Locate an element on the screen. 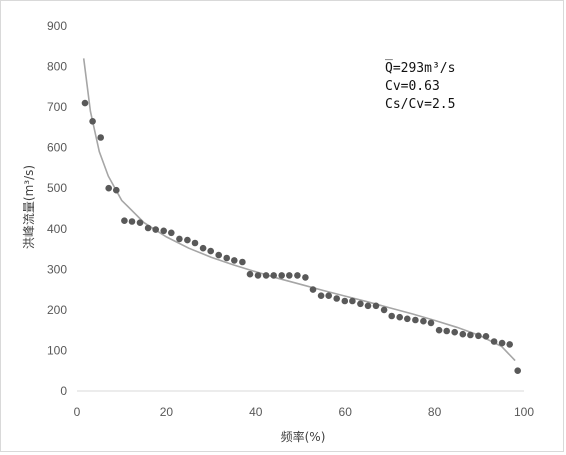  annotation-mean: Q̅=293m³/s is located at coordinates (420, 68).